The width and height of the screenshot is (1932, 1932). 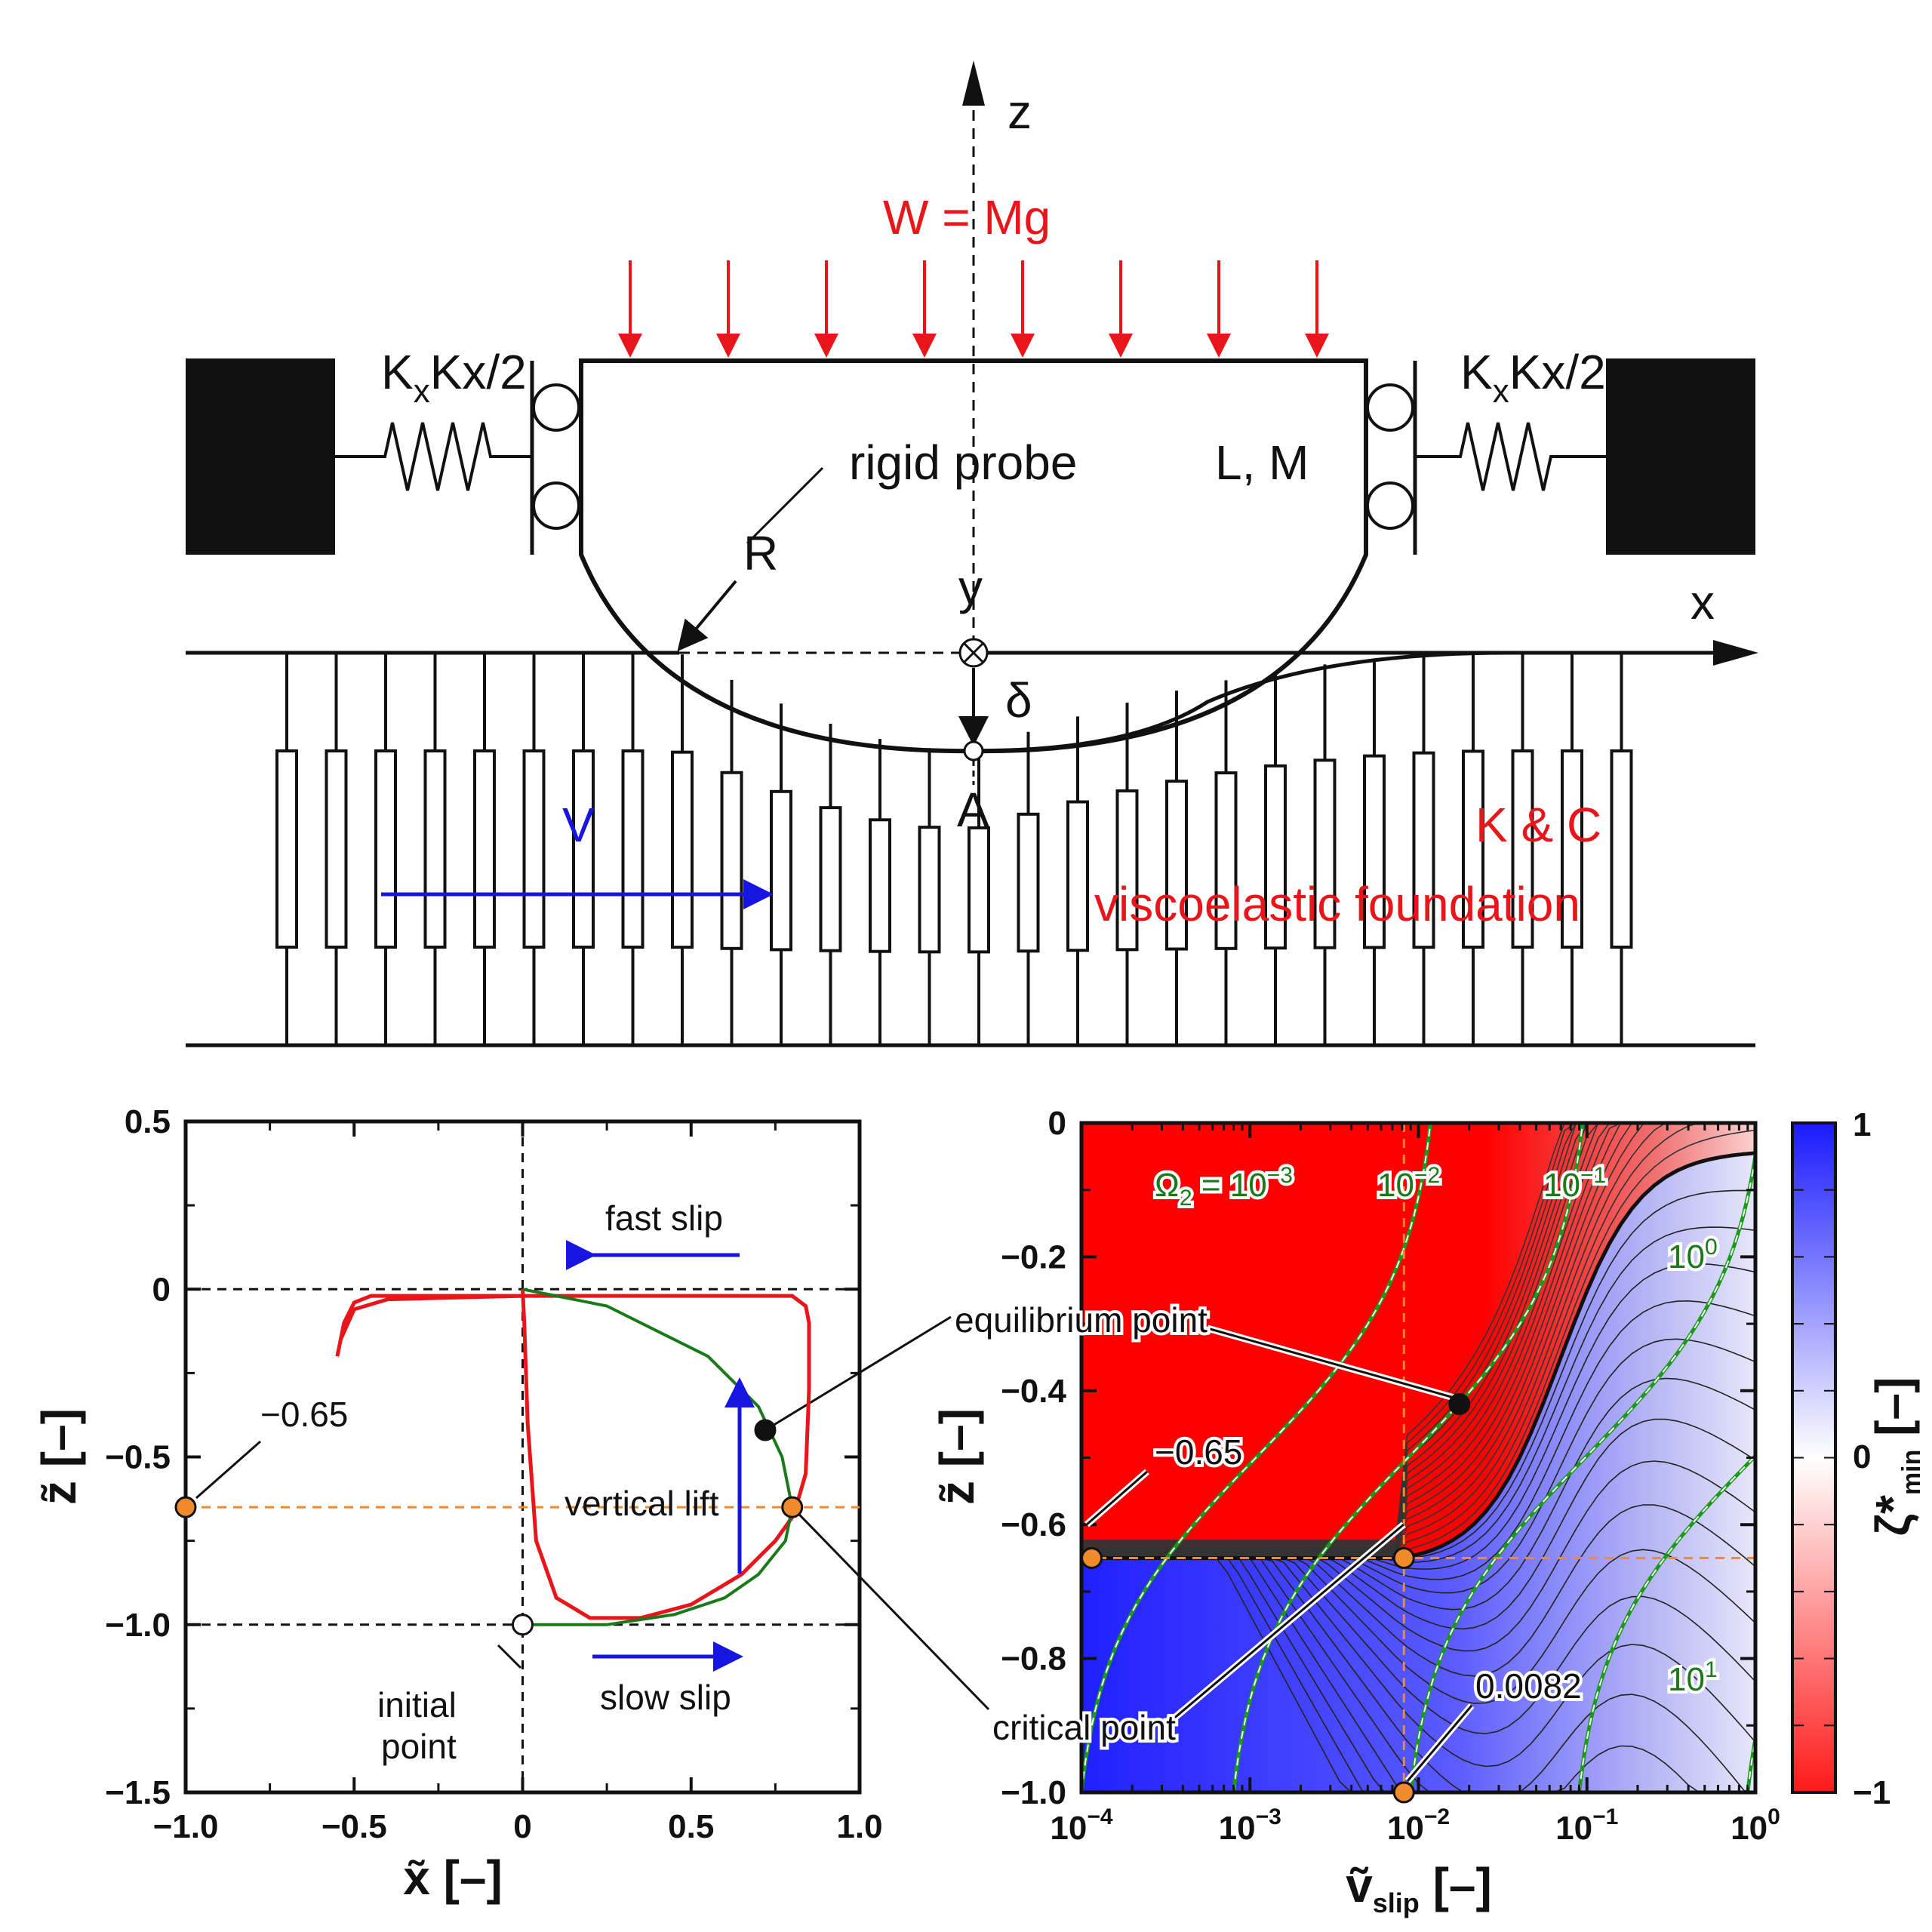 What do you see at coordinates (973, 83) in the screenshot?
I see `z-axis-arrowhead` at bounding box center [973, 83].